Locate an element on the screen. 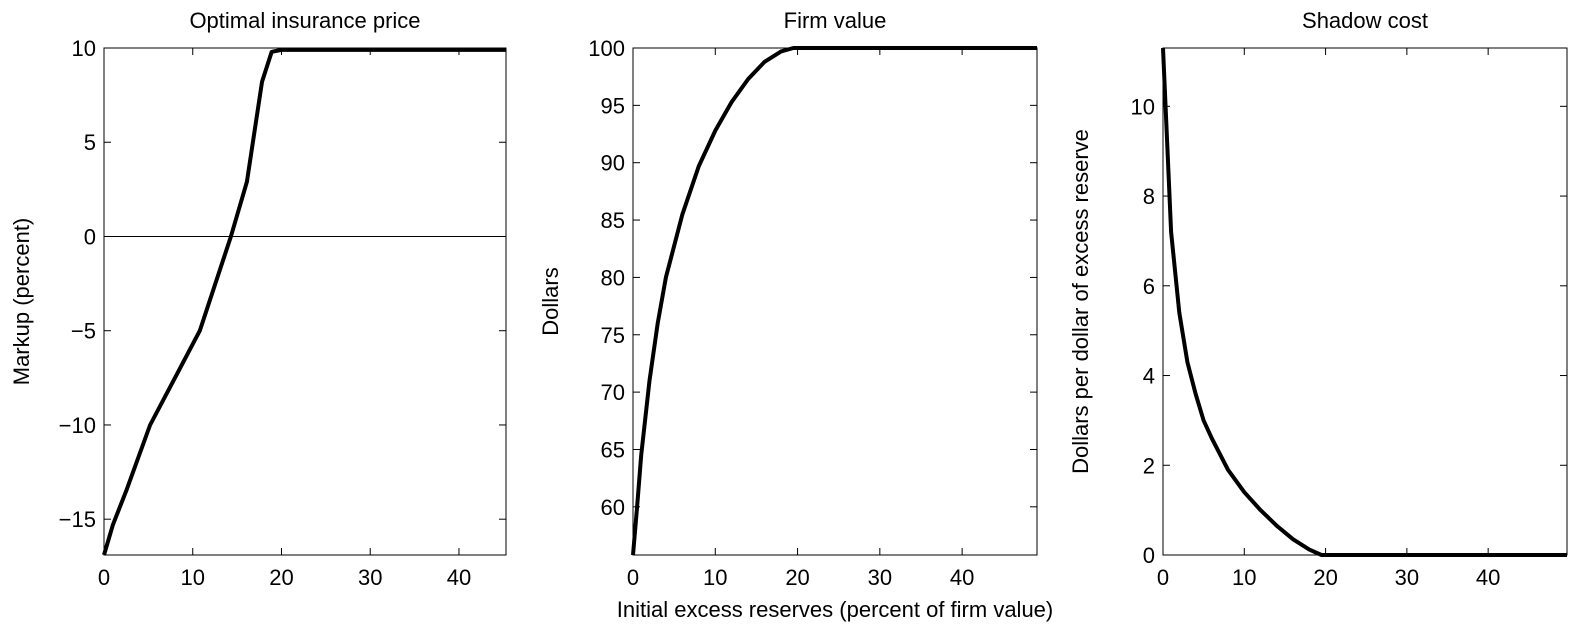 The width and height of the screenshot is (1595, 638). y-axis-label: Dollars is located at coordinates (550, 301).